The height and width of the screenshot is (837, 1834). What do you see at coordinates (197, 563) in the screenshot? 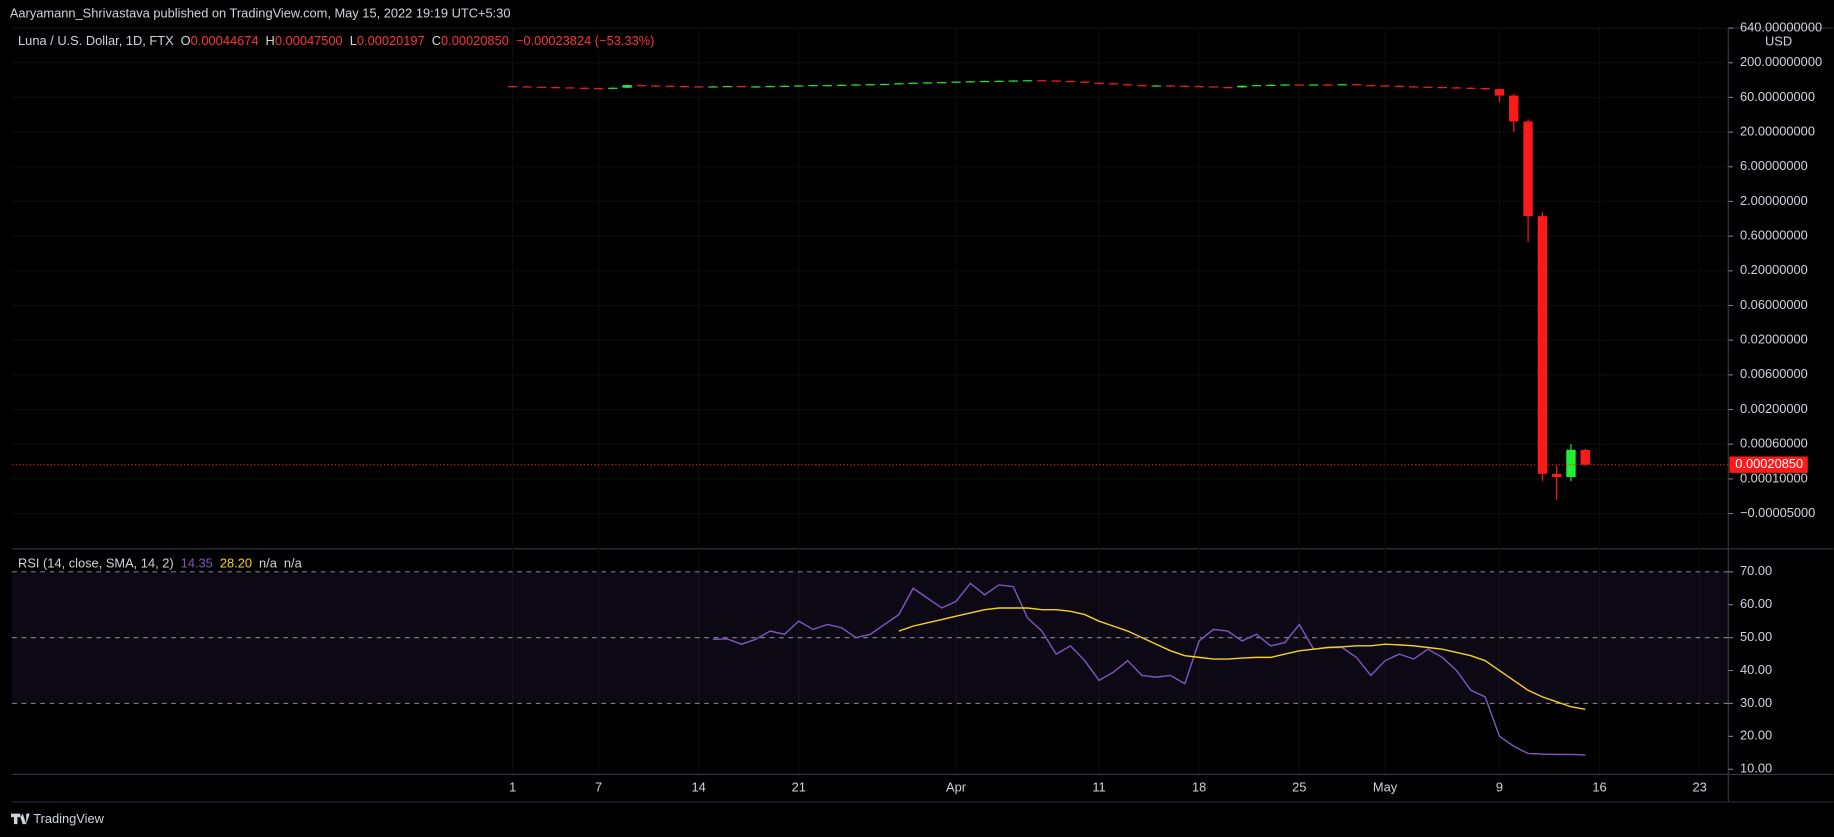
I see `legend-value: 14.35` at bounding box center [197, 563].